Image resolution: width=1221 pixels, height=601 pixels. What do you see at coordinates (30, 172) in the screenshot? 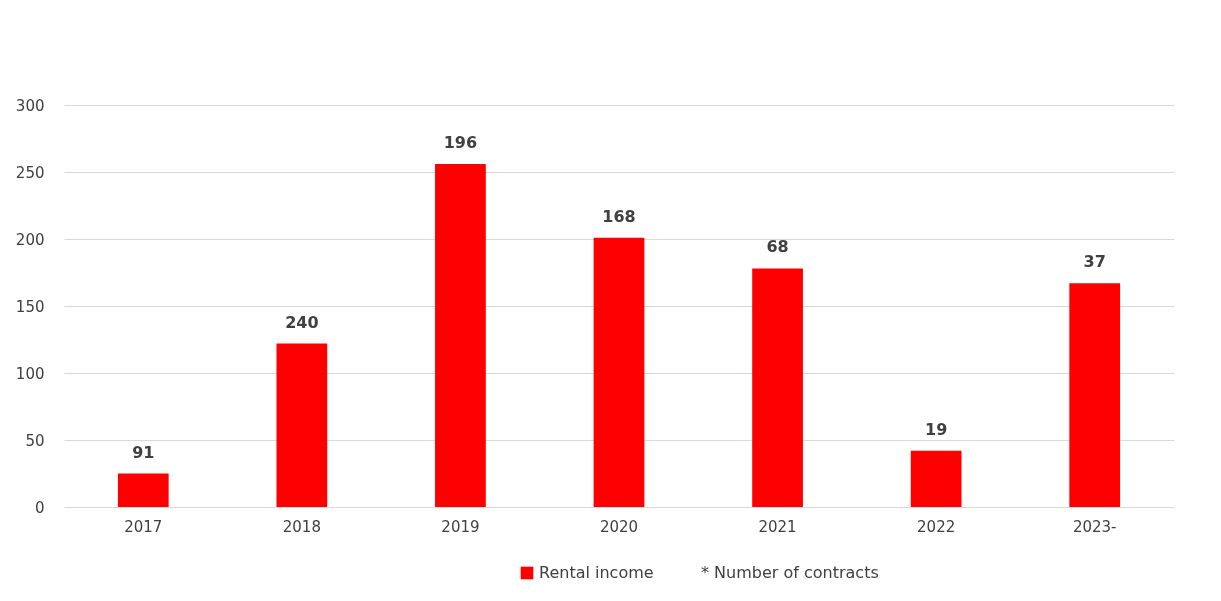
I see `y-tick-label: 250` at bounding box center [30, 172].